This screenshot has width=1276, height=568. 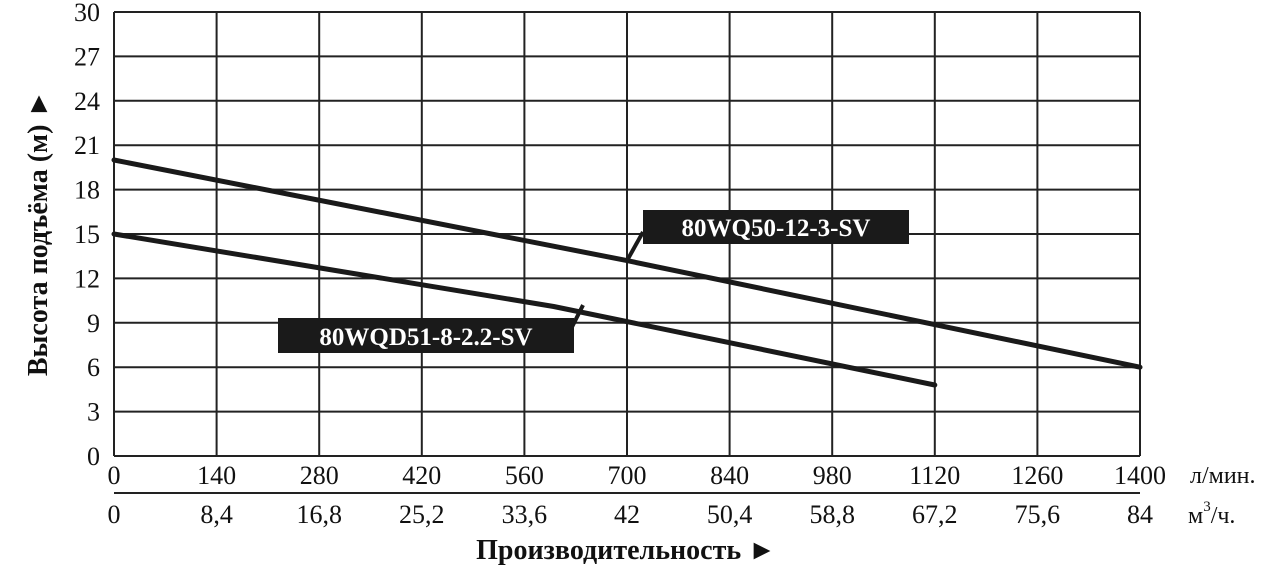 What do you see at coordinates (87, 278) in the screenshot?
I see `y-tick-label: 12` at bounding box center [87, 278].